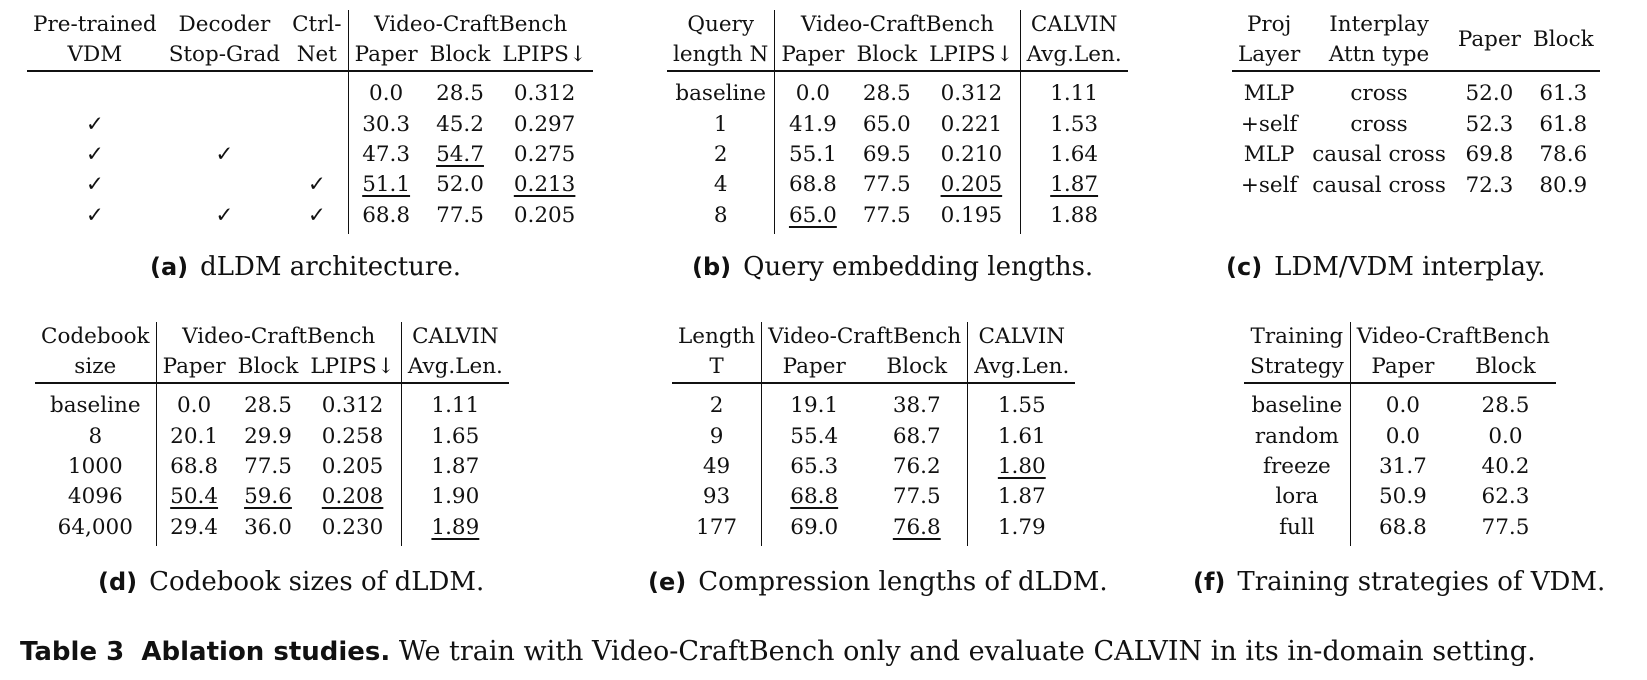  What do you see at coordinates (95, 437) in the screenshot?
I see `cell: 8` at bounding box center [95, 437].